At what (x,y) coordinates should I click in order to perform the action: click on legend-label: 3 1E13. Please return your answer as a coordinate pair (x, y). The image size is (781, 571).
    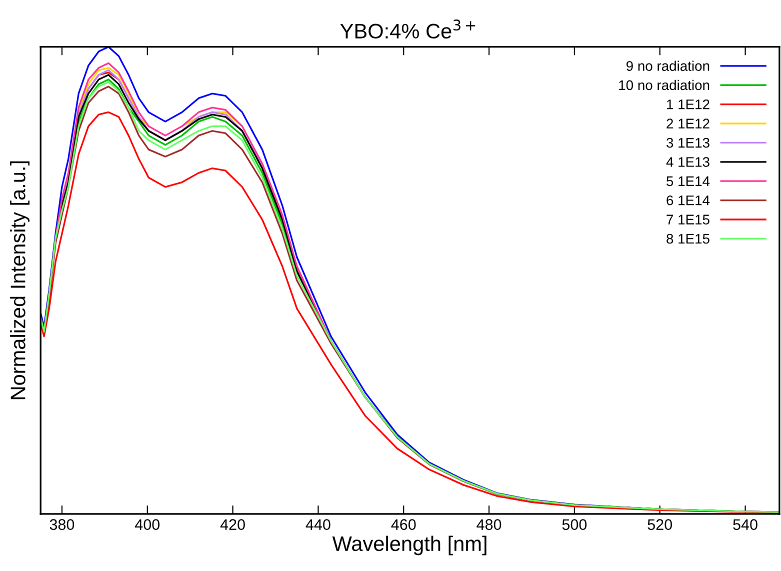
    Looking at the image, I should click on (688, 143).